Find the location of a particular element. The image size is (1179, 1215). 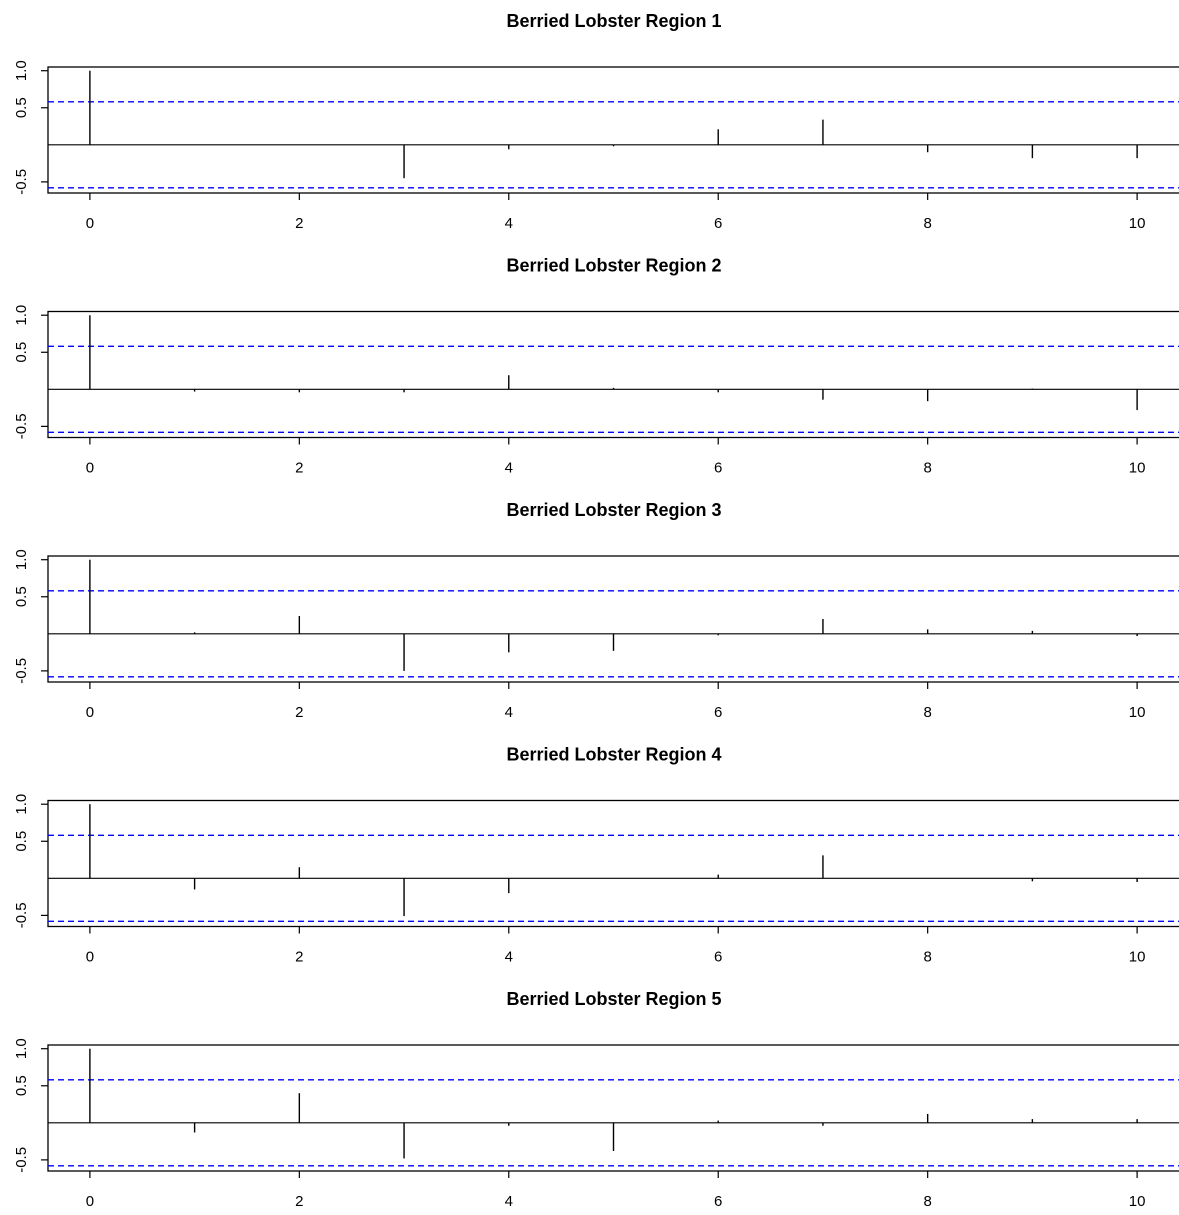

panel-title: Berried Lobster Region 4 is located at coordinates (613, 755).